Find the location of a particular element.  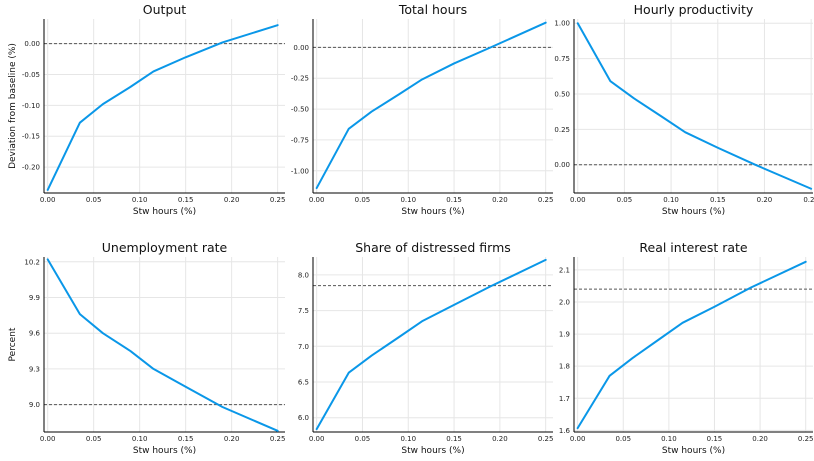

y-axis-label: Percent is located at coordinates (13, 344).